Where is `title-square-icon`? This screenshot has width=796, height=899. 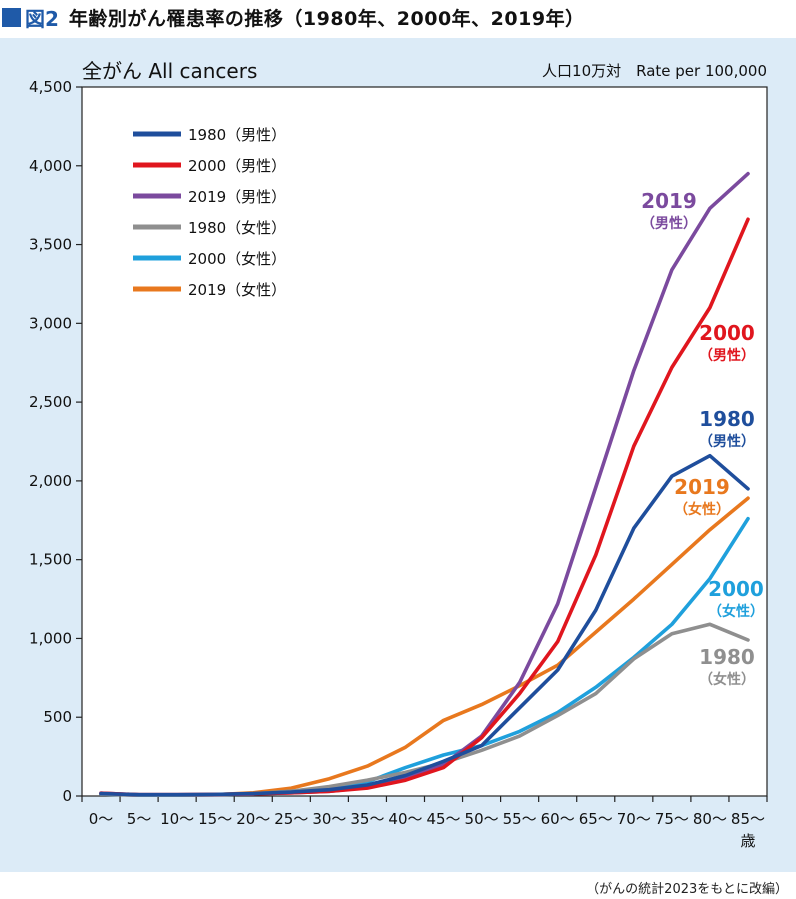 title-square-icon is located at coordinates (11, 17).